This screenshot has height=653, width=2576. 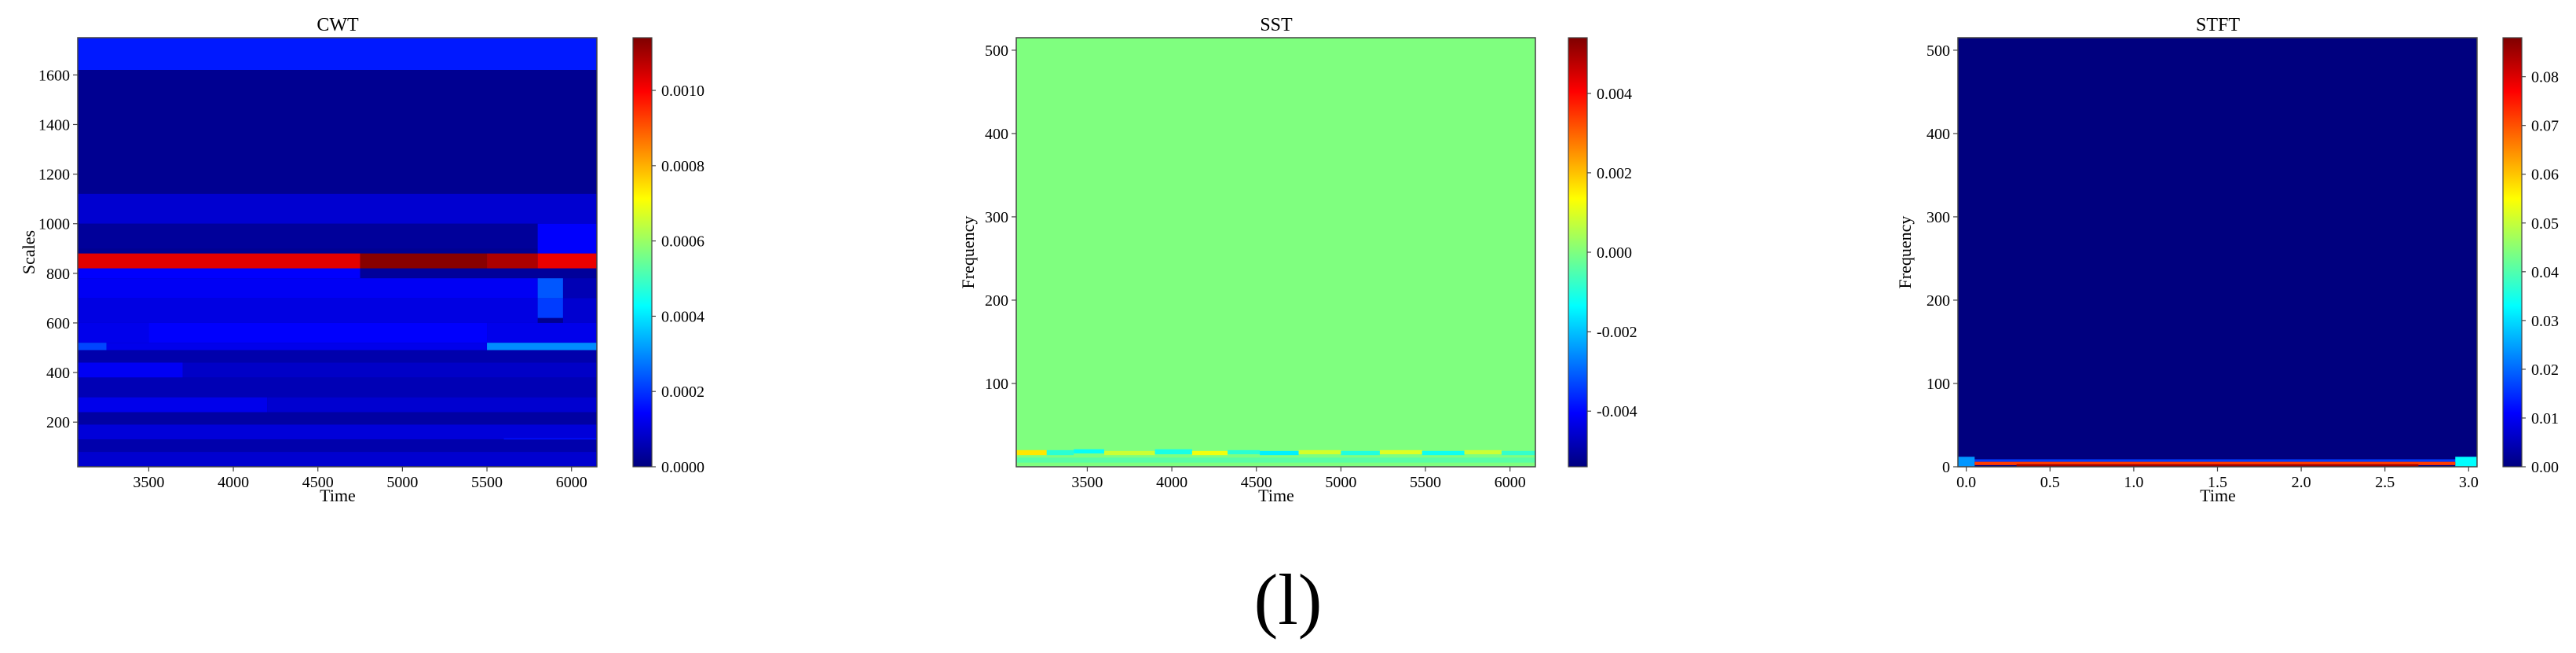 What do you see at coordinates (1939, 301) in the screenshot?
I see `stft-y-tick-label: 200` at bounding box center [1939, 301].